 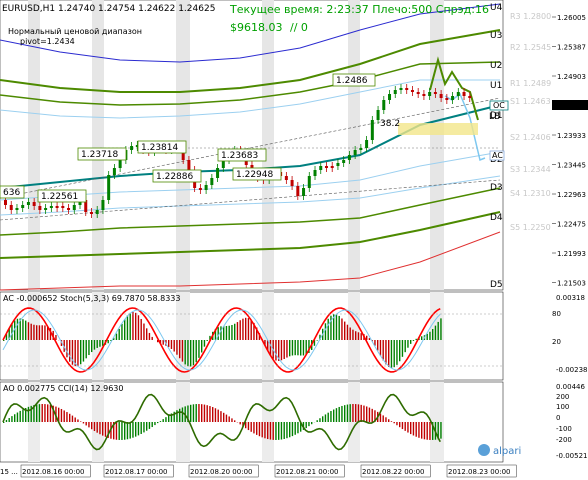 What do you see at coordinates (530, 83) in the screenshot?
I see `pivot-level-label: R1 1.2489` at bounding box center [530, 83].